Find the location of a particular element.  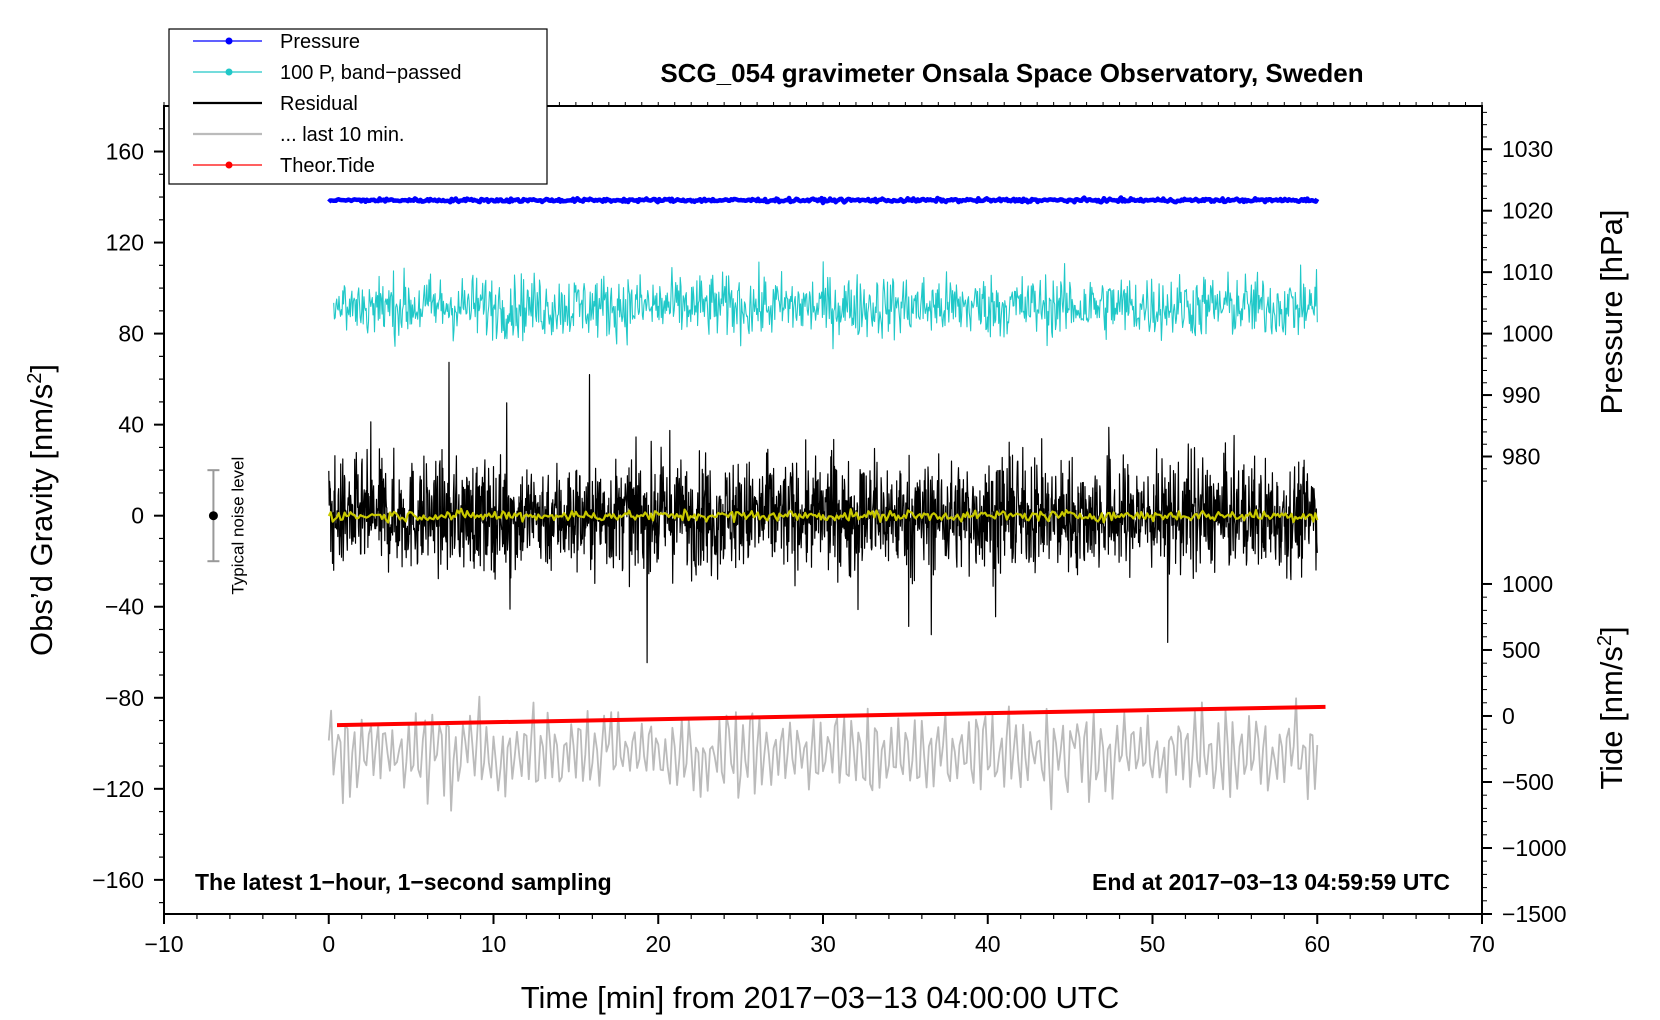

y-tick-label: −120 is located at coordinates (118, 789).